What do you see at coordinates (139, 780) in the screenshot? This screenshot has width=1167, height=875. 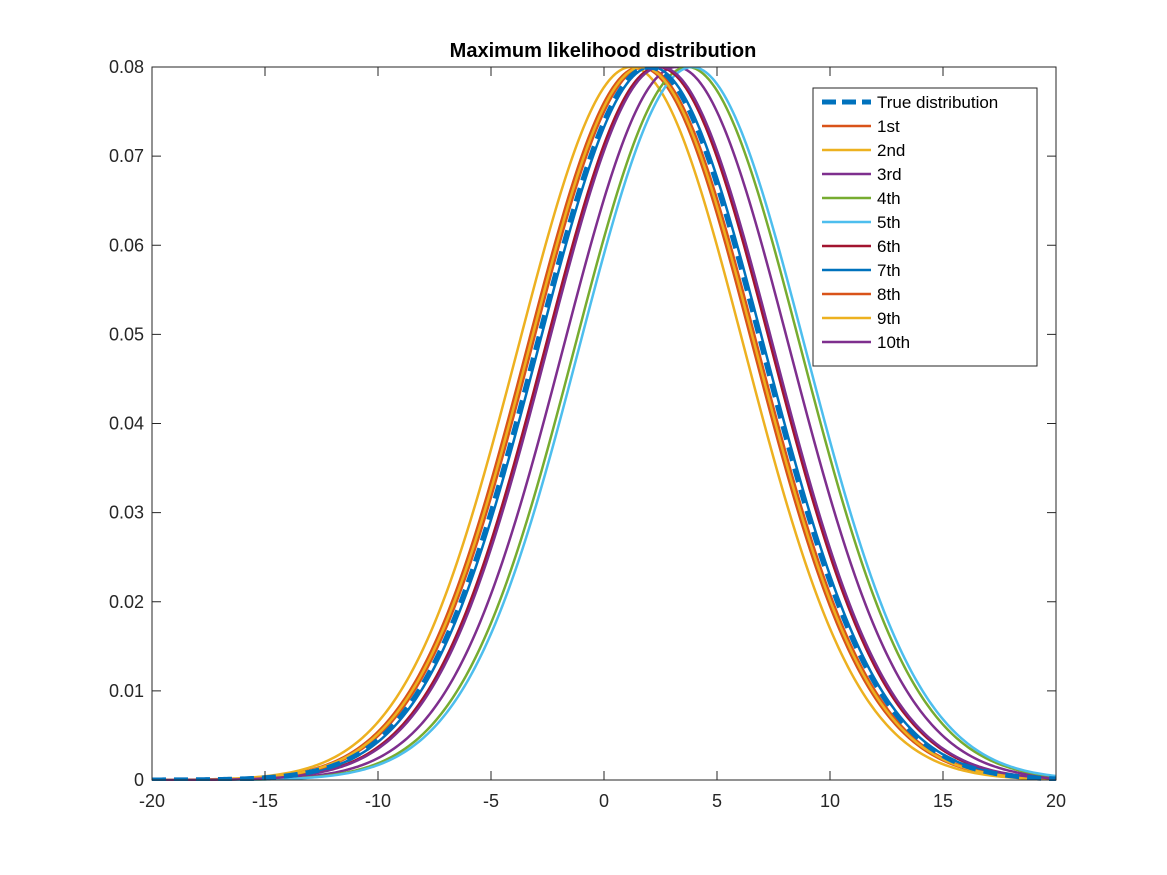 I see `y-tick-label: 0` at bounding box center [139, 780].